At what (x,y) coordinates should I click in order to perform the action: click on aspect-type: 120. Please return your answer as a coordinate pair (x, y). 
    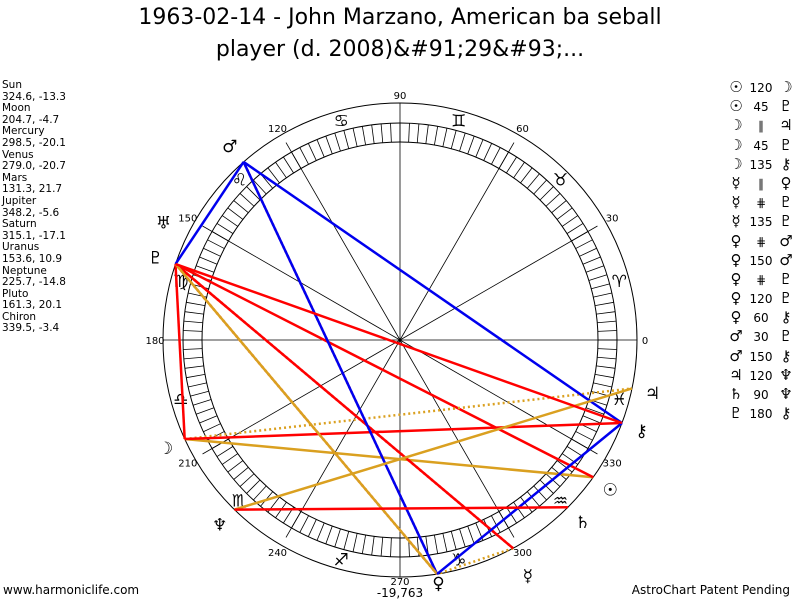
    Looking at the image, I should click on (761, 375).